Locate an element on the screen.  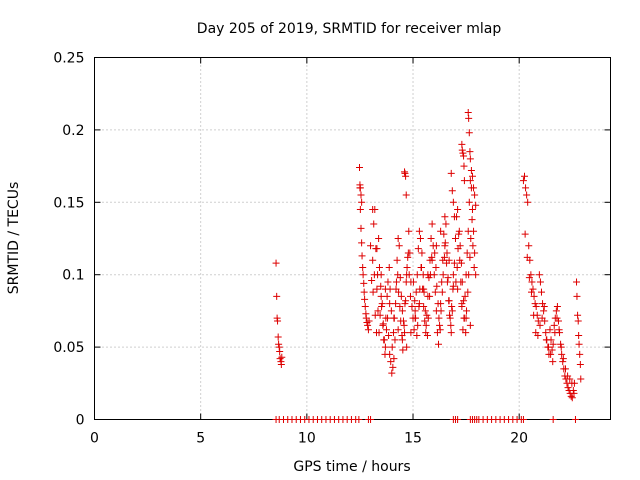
y-tick-label: 0.15 is located at coordinates (68, 203).